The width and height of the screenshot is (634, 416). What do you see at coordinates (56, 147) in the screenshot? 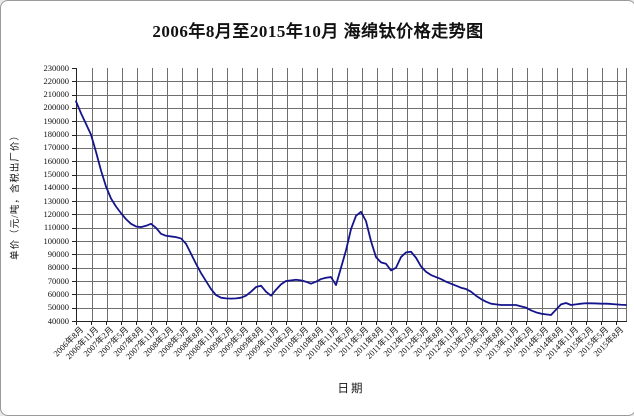
I see `y-tick-label: 170000` at bounding box center [56, 147].